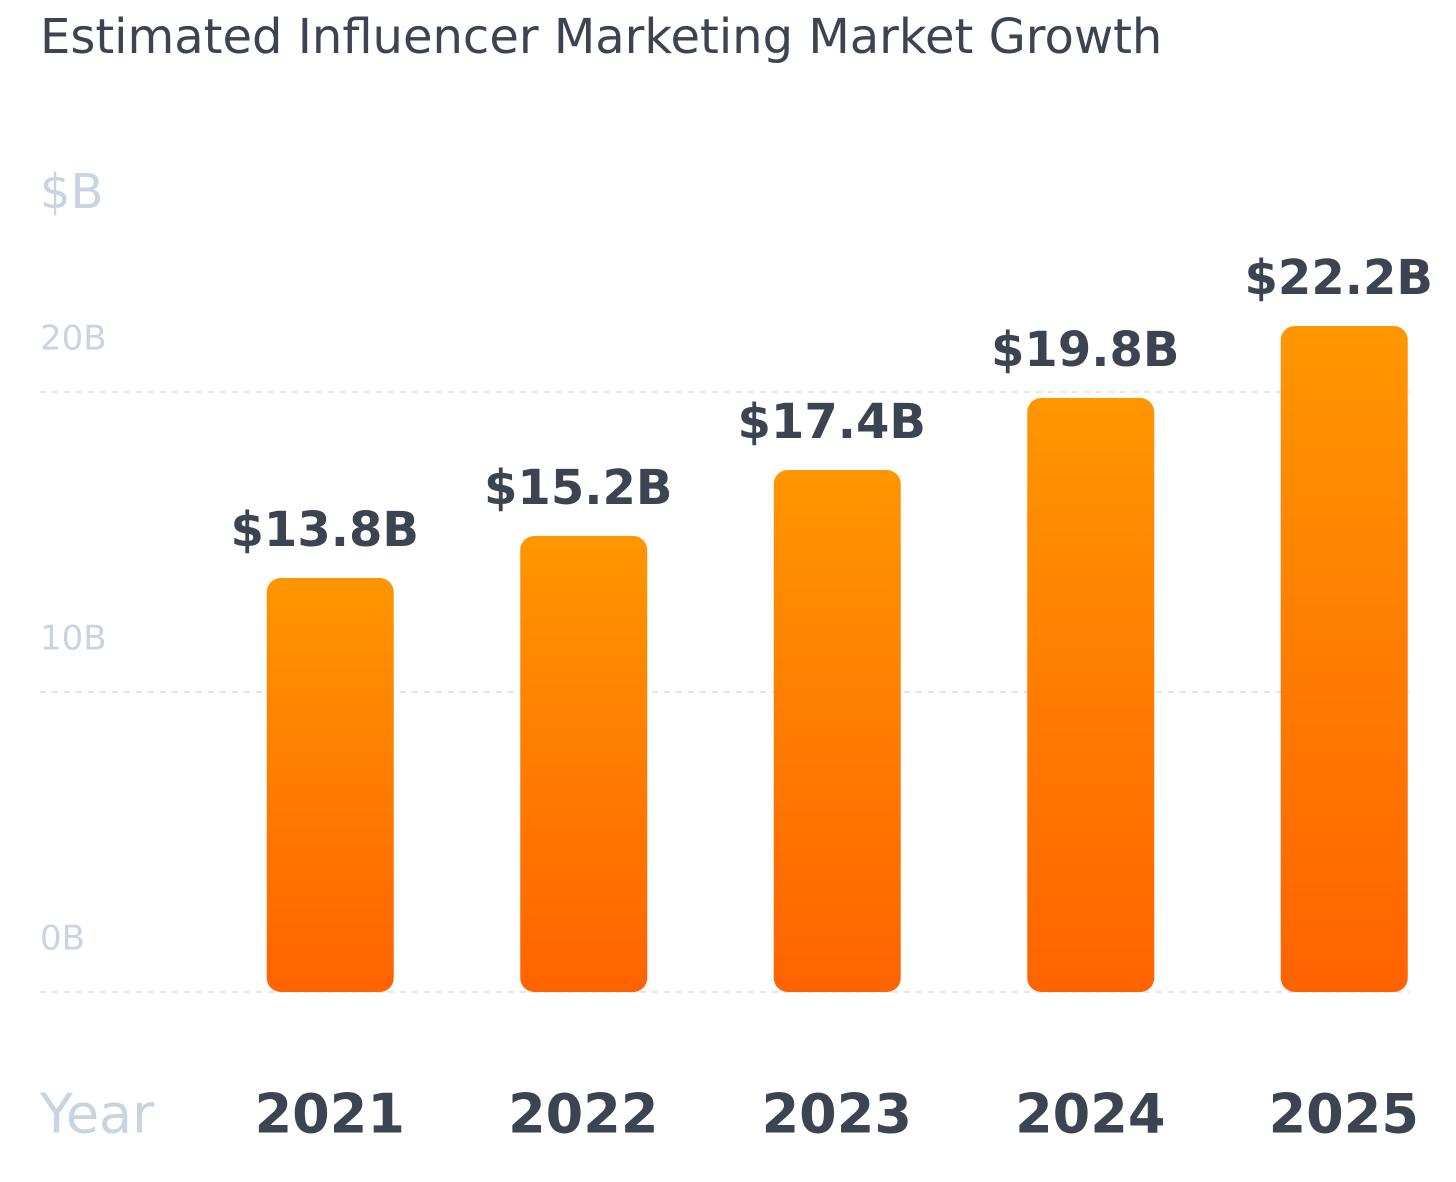 The height and width of the screenshot is (1182, 1456). I want to click on x-tick-label: 2022, so click(583, 1114).